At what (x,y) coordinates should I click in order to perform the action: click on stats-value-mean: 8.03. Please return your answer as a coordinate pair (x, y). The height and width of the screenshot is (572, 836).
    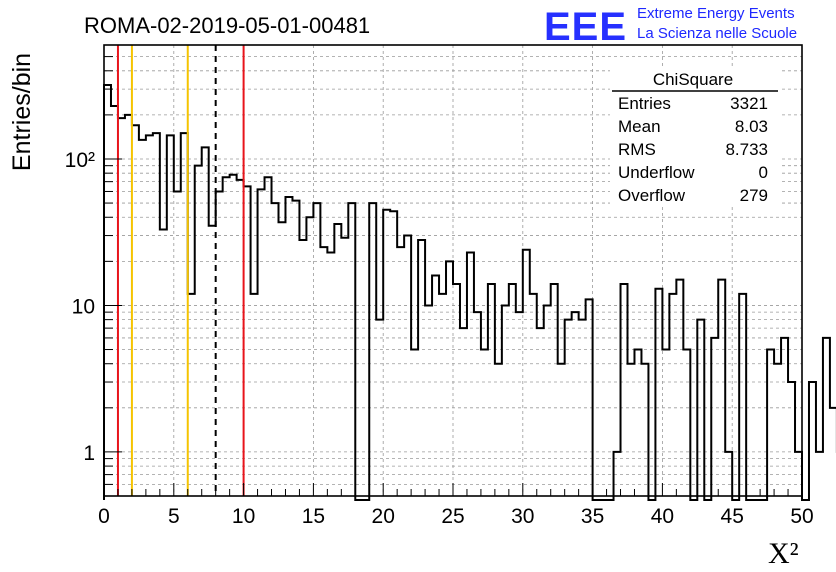
    Looking at the image, I should click on (751, 126).